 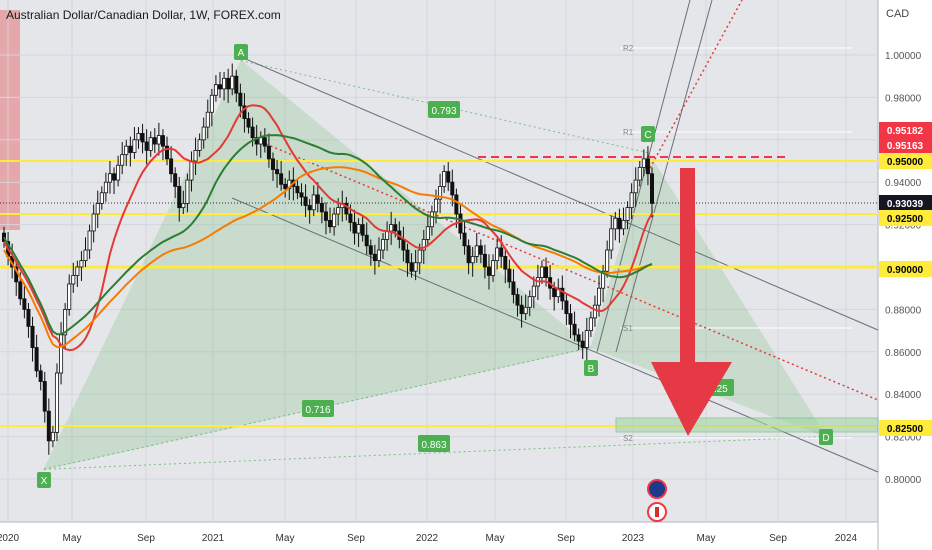 What do you see at coordinates (903, 438) in the screenshot?
I see `y-tick-label: 0.82000` at bounding box center [903, 438].